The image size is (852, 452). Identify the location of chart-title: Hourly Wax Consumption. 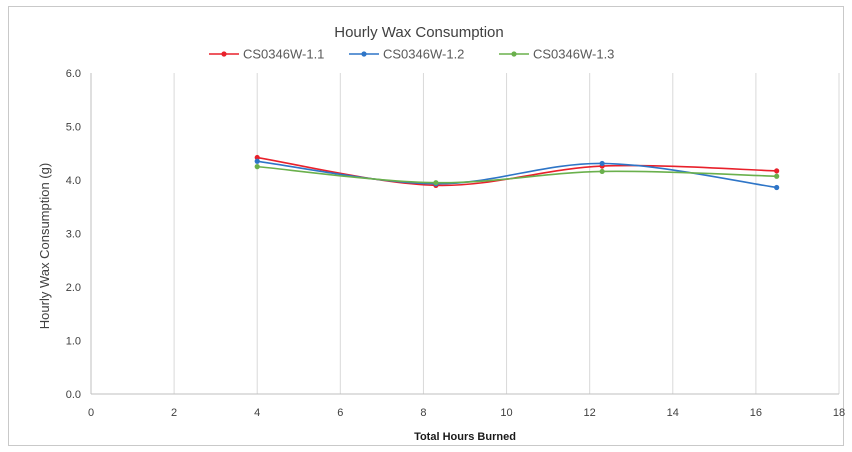
(419, 32).